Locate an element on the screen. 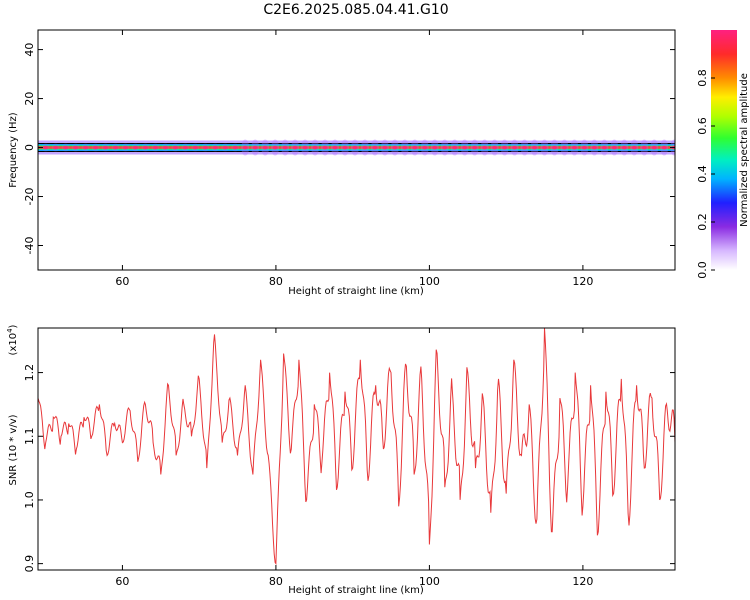 This screenshot has height=600, width=750. spectrogram-y-tick-label: 40 is located at coordinates (29, 50).